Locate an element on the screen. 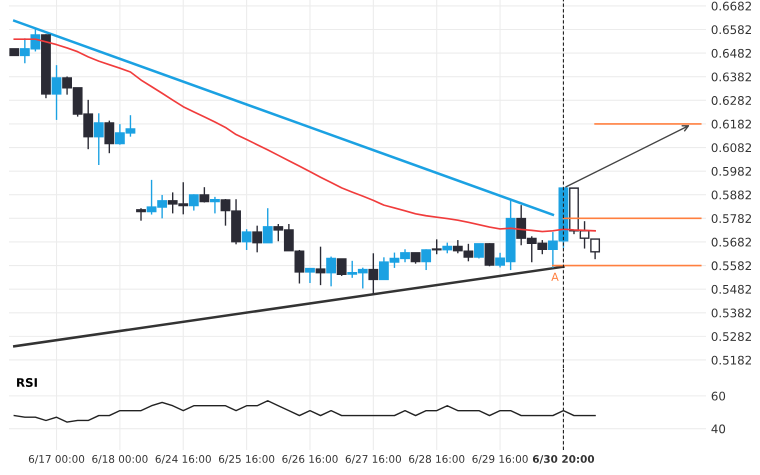 The height and width of the screenshot is (475, 760). y-tick-label: 0.5182 is located at coordinates (731, 360).